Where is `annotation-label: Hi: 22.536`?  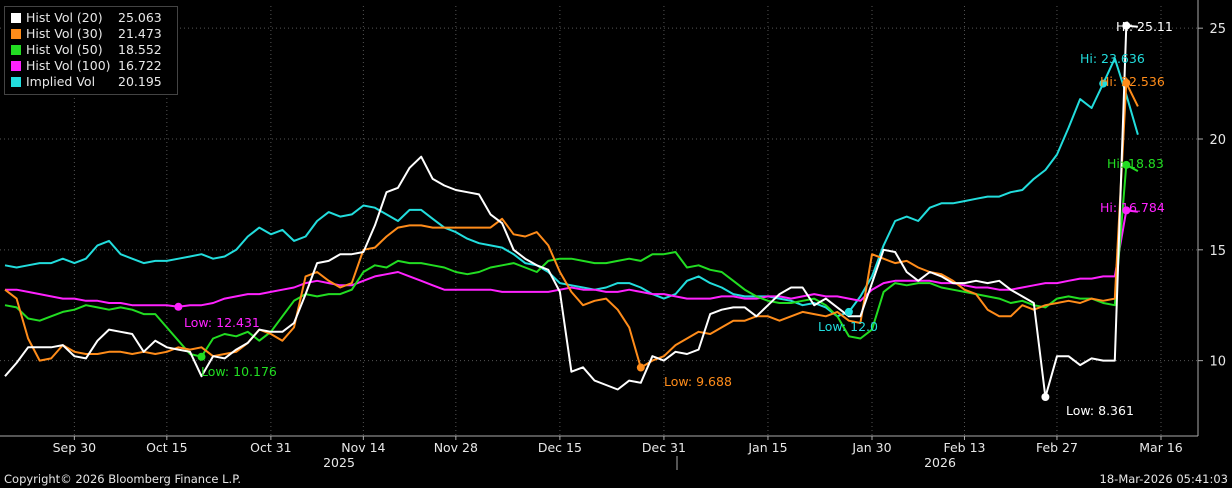 annotation-label: Hi: 22.536 is located at coordinates (1132, 81).